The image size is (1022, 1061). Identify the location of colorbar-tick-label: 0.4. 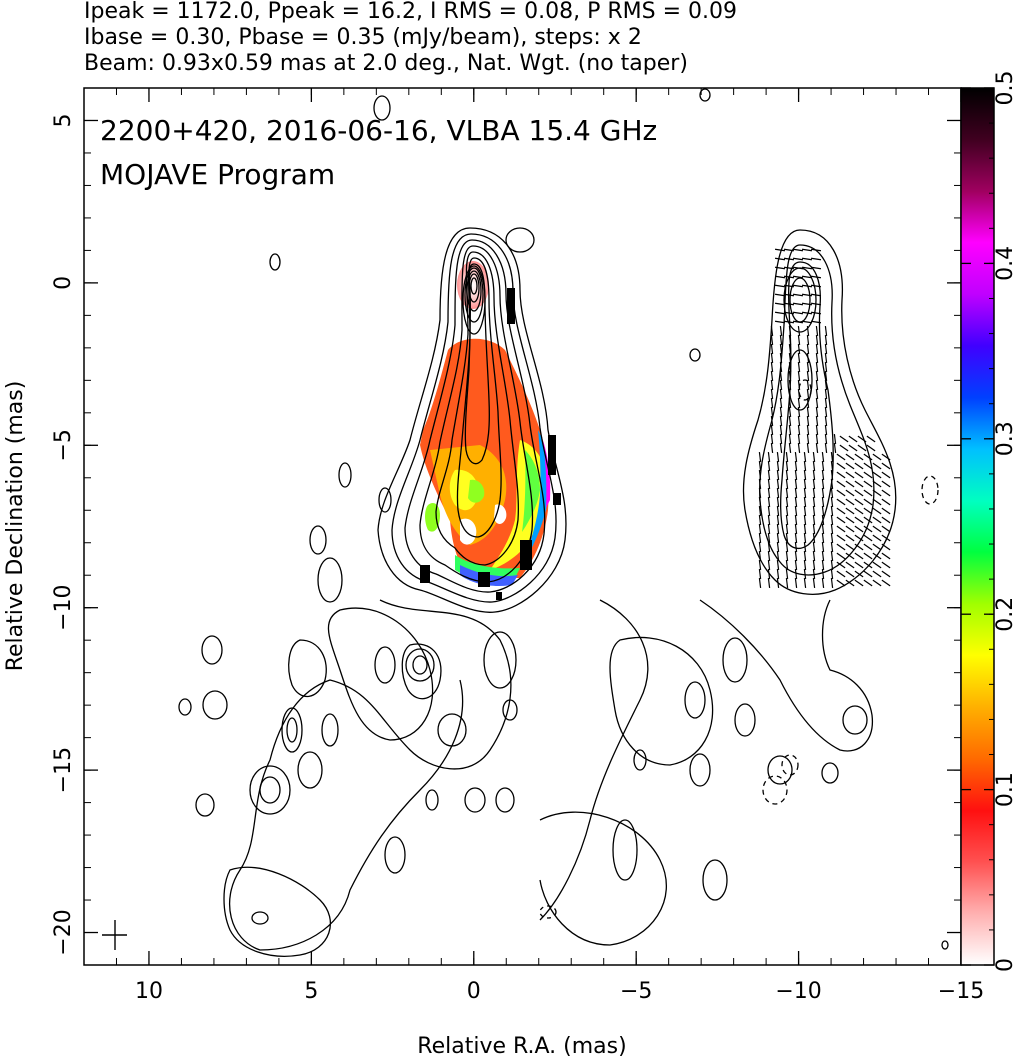
(1005, 263).